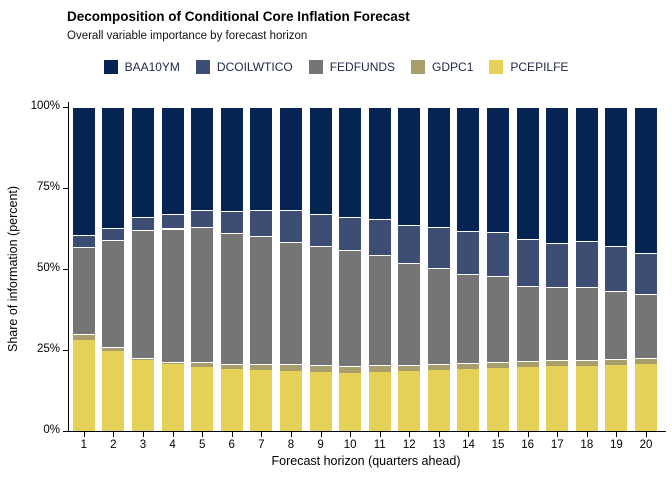 The image size is (672, 480). I want to click on legend-item-FEDFUNDS: FEDFUNDS, so click(352, 67).